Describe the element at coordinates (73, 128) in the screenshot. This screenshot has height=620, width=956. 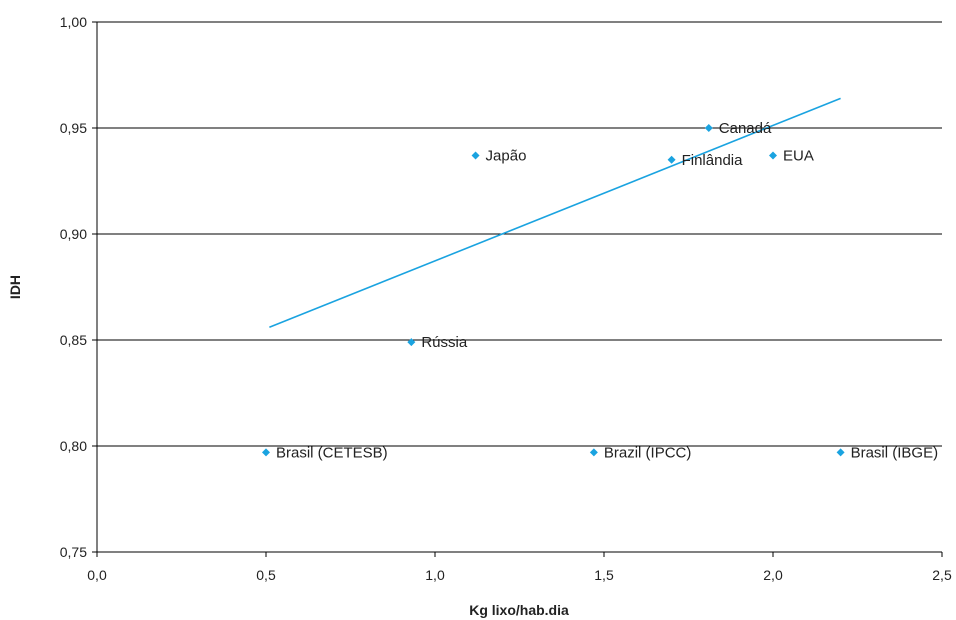
I see `y-tick-label: 0,95` at that location.